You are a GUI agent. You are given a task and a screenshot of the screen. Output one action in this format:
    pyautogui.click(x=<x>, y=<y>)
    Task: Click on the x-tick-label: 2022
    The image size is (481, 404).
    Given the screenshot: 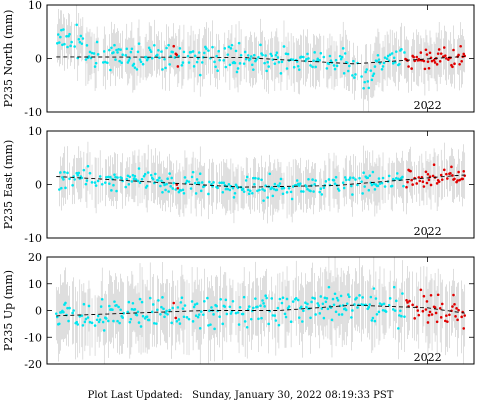 What is the action you would take?
    pyautogui.click(x=428, y=231)
    